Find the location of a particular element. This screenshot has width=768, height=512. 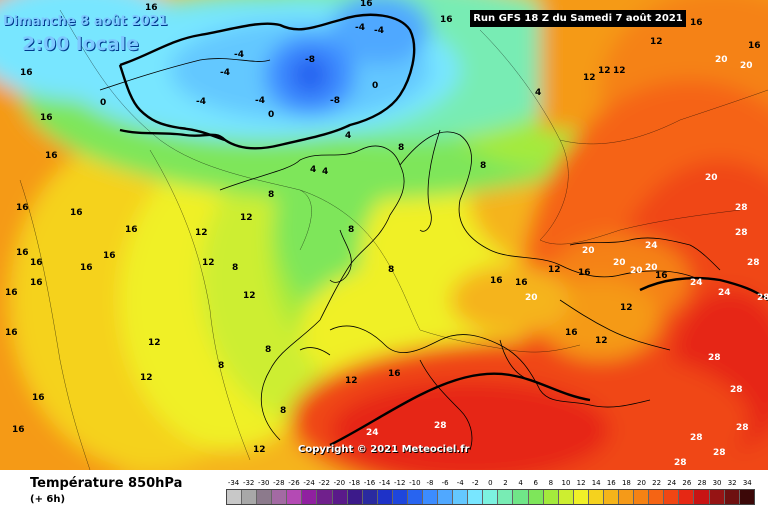

legend-tick: -22 is located at coordinates (324, 483).